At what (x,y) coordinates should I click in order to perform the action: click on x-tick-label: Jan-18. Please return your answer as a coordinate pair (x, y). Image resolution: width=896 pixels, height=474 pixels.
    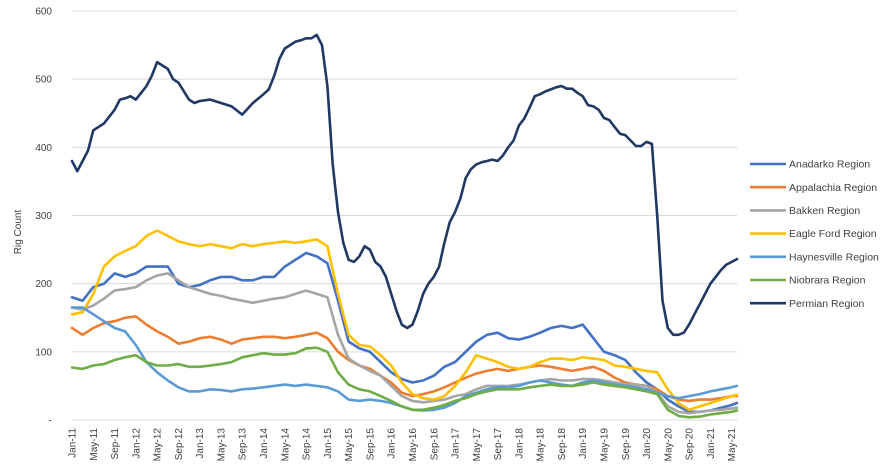
    Looking at the image, I should click on (519, 443).